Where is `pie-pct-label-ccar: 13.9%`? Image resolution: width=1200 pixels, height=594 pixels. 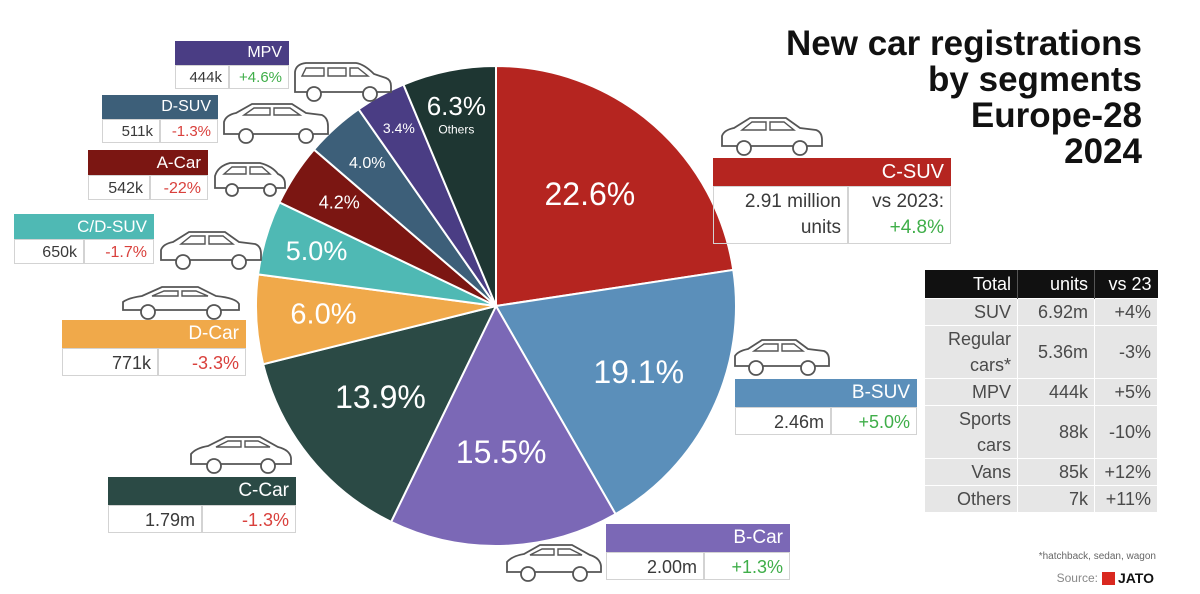 pie-pct-label-ccar: 13.9% is located at coordinates (380, 397).